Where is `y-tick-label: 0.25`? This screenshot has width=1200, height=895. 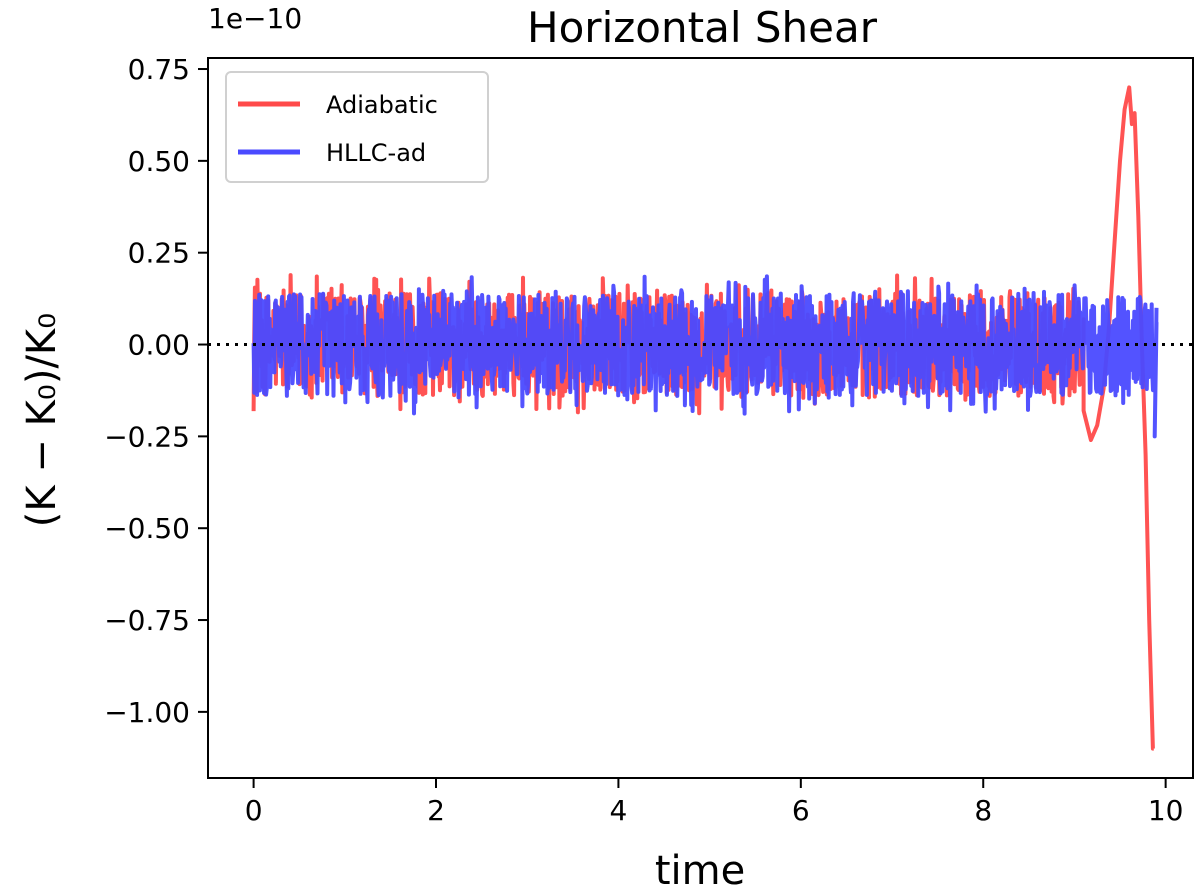 y-tick-label: 0.25 is located at coordinates (159, 253).